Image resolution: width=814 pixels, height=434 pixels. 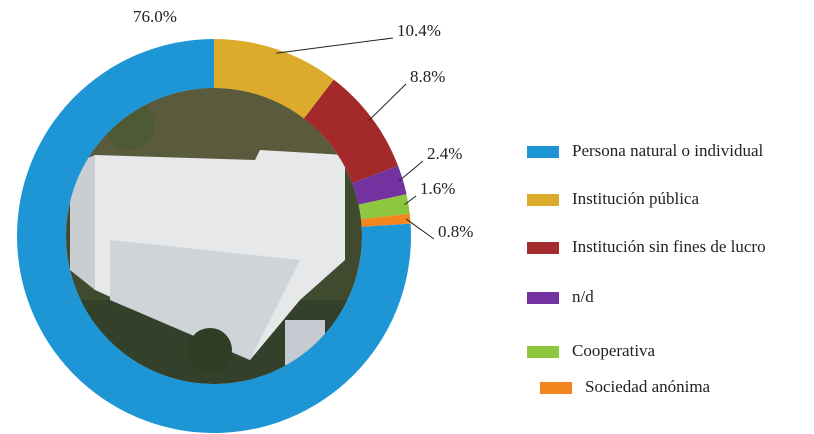 I want to click on value-label: 76.0%, so click(x=155, y=16).